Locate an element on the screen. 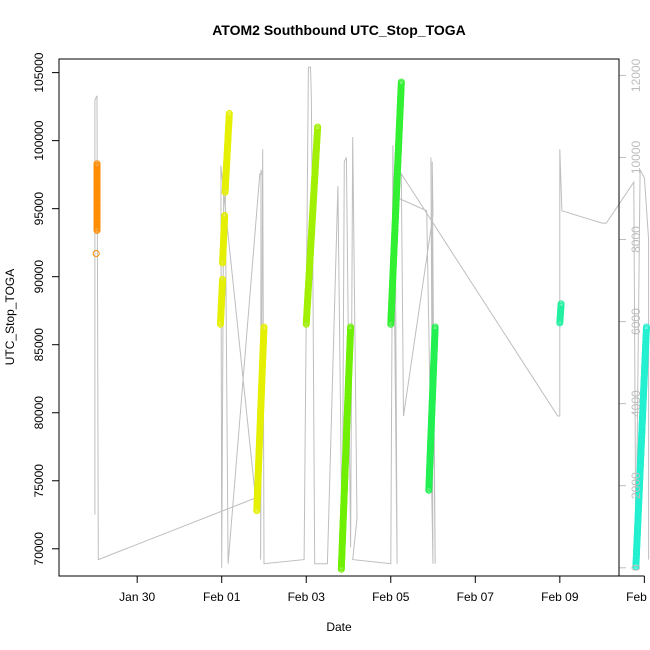 The height and width of the screenshot is (650, 650). right-tick-label: 4000 is located at coordinates (636, 403).